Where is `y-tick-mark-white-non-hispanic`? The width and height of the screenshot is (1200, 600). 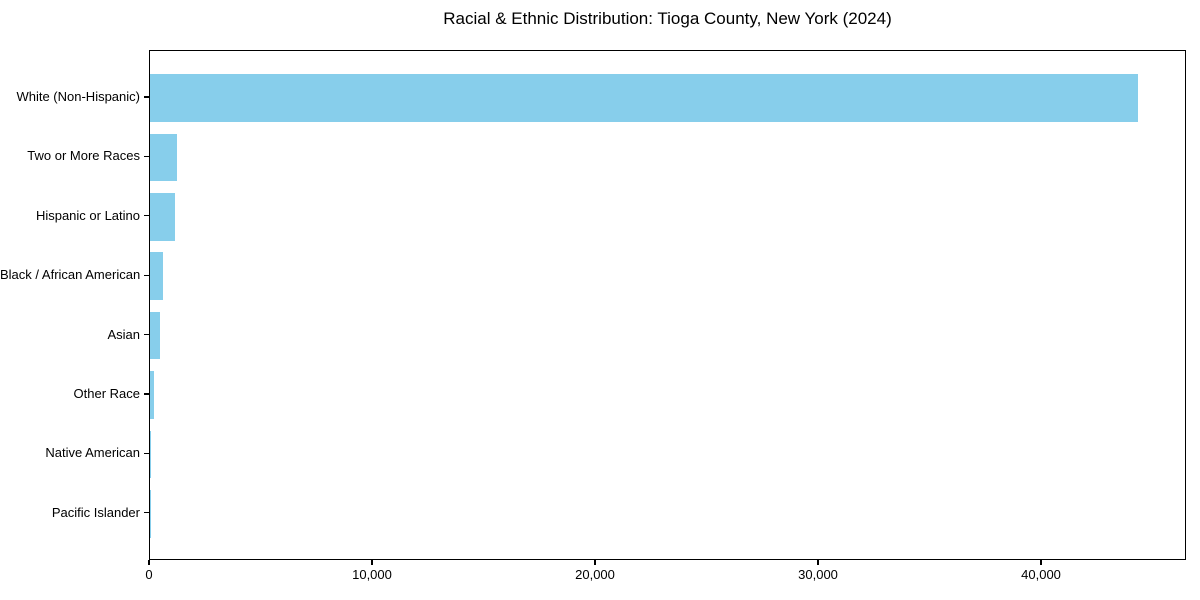
y-tick-mark-white-non-hispanic is located at coordinates (146, 97).